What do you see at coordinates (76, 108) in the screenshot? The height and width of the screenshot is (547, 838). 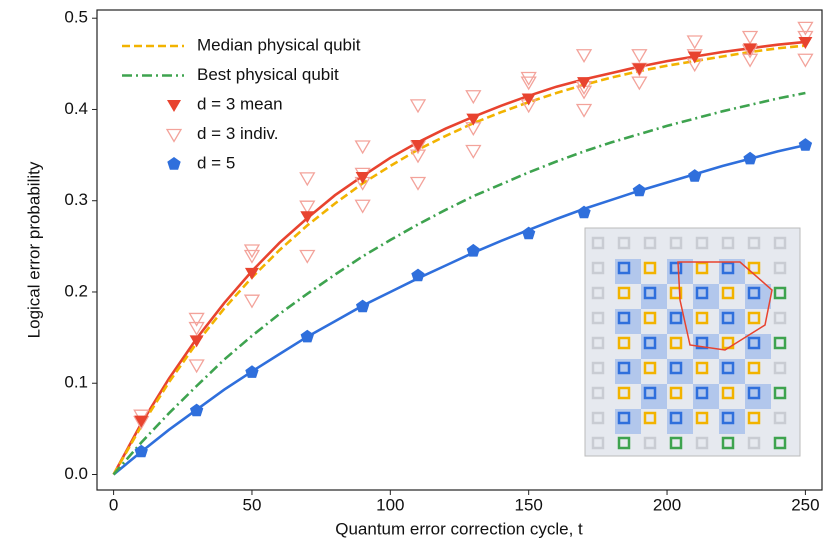 I see `y-tick-label: 0.4` at bounding box center [76, 108].